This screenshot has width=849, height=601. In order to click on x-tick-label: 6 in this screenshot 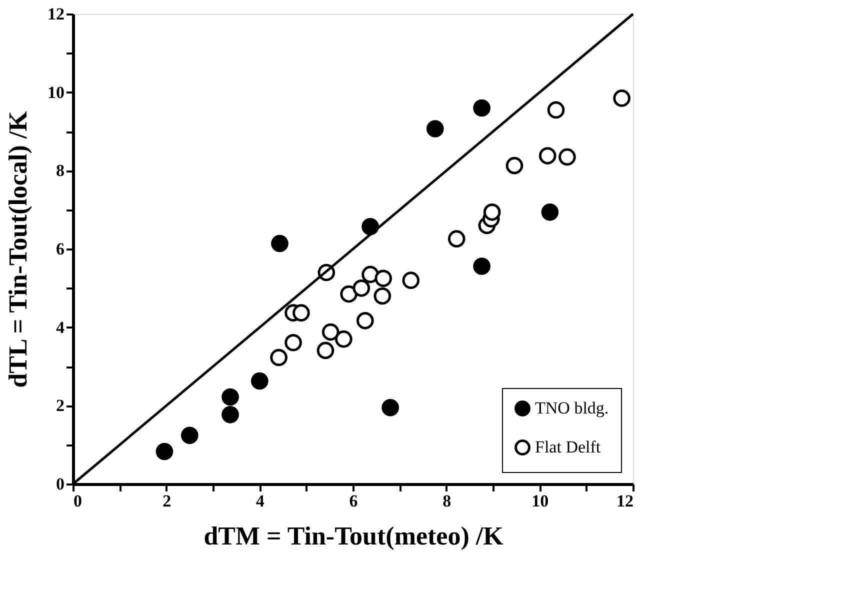, I will do `click(353, 501)`.